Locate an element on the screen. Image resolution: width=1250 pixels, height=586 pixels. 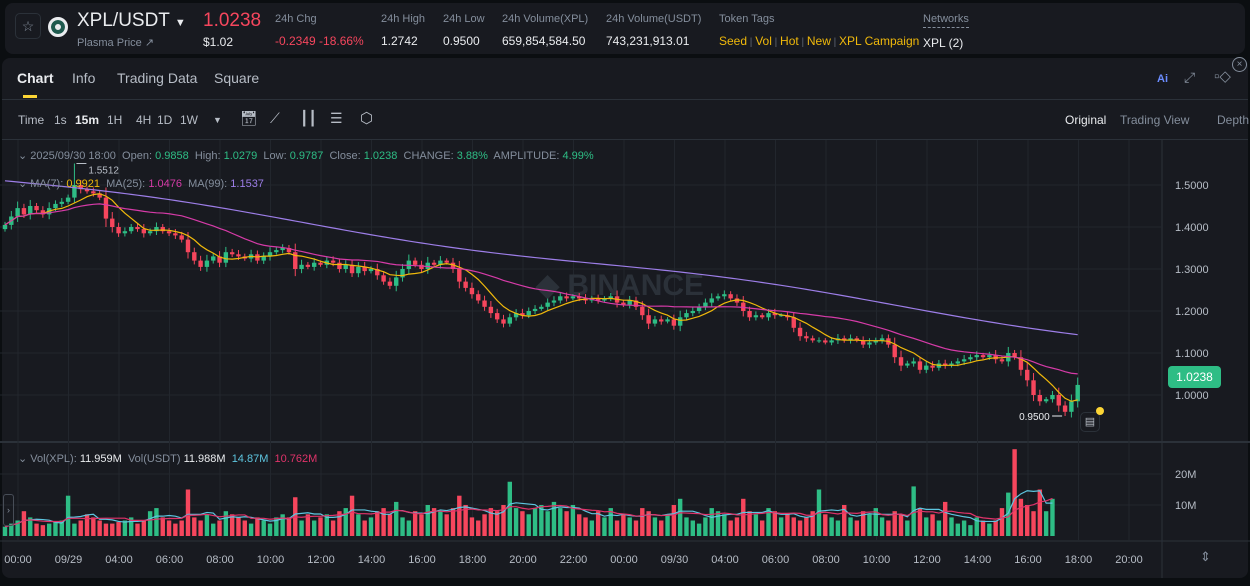
tab-trading-data: Trading Data is located at coordinates (157, 78).